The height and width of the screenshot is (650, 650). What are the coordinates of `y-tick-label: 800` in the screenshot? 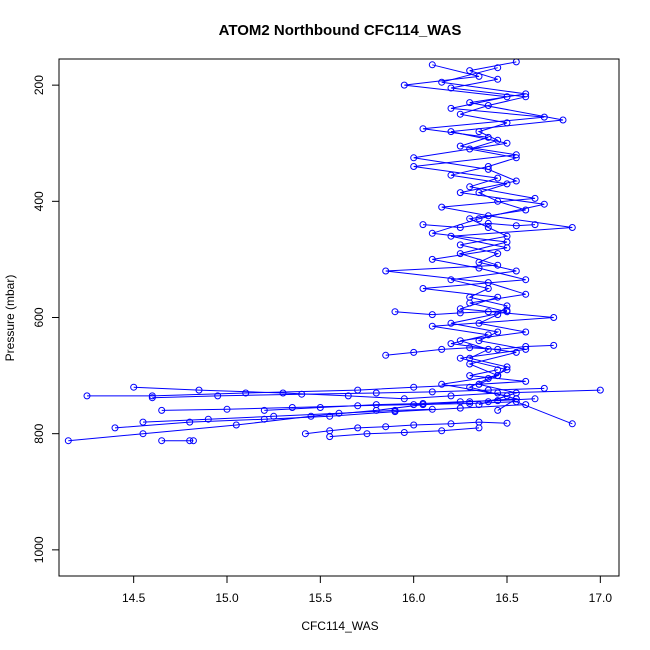 It's located at (39, 433).